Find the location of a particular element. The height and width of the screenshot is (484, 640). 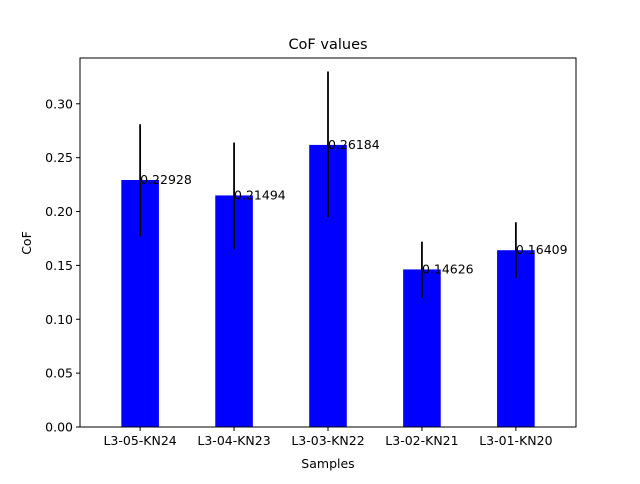

y-tick-label-5: 0.20 is located at coordinates (59, 211).